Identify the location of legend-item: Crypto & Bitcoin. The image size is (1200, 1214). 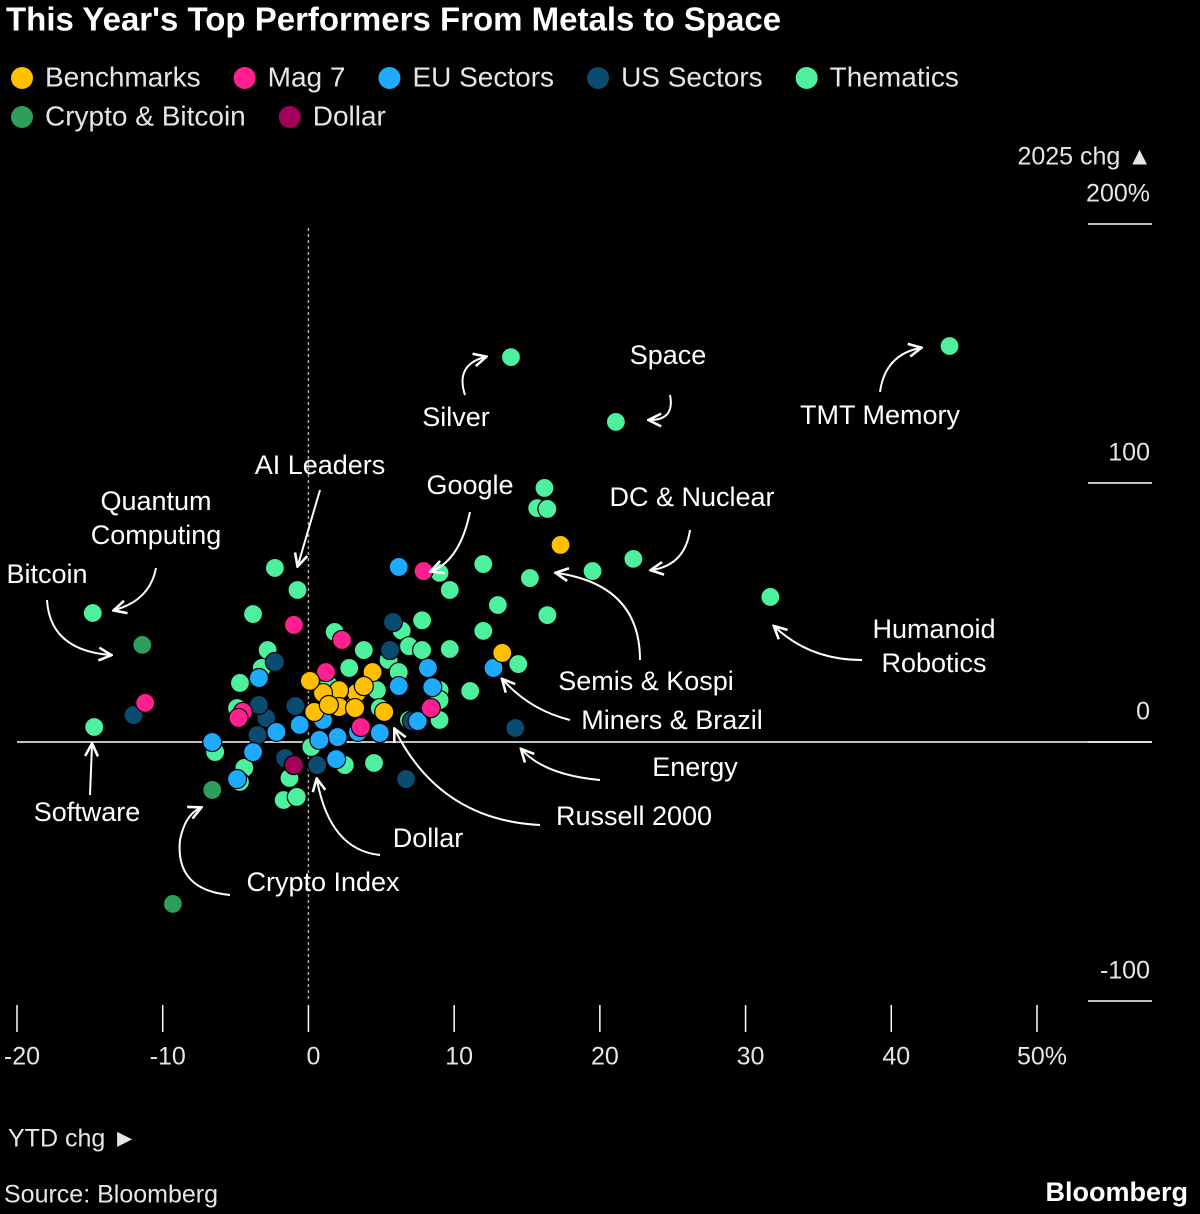
(128, 115).